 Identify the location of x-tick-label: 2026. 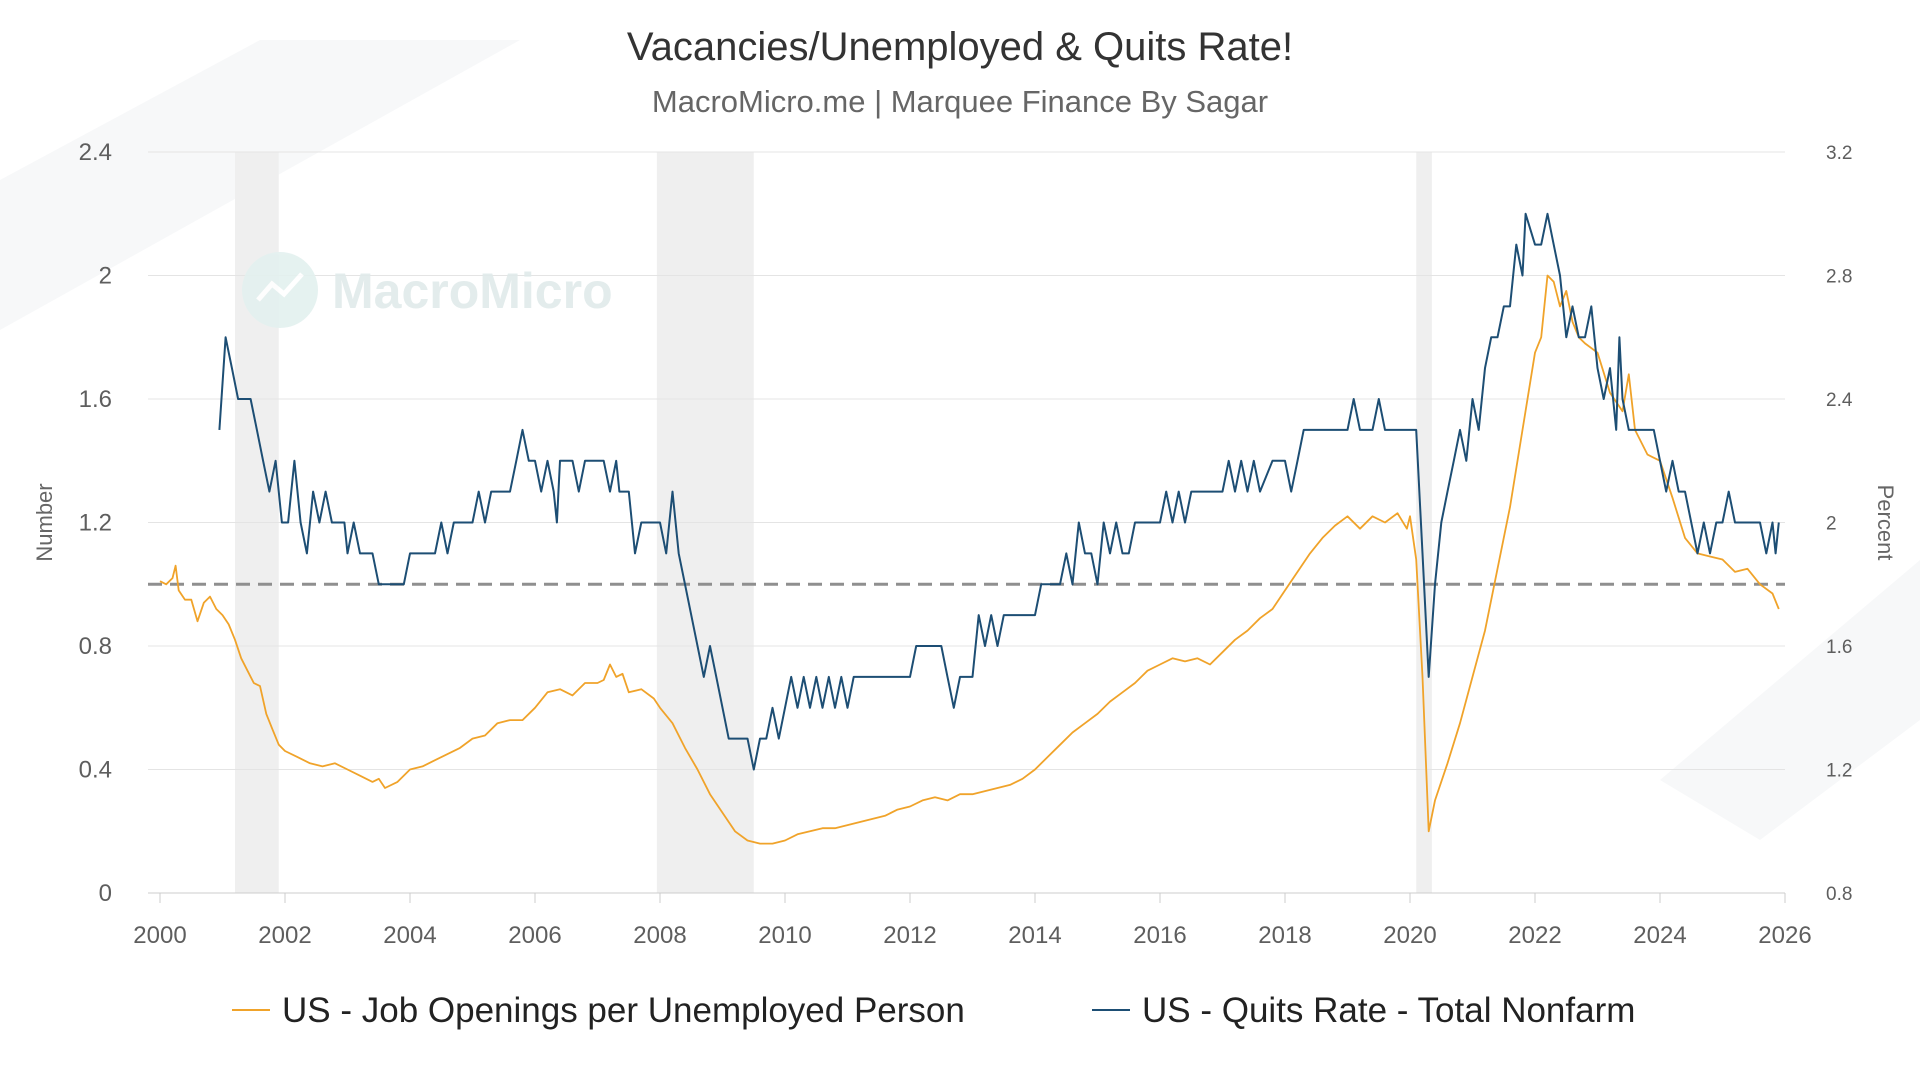
(1784, 935).